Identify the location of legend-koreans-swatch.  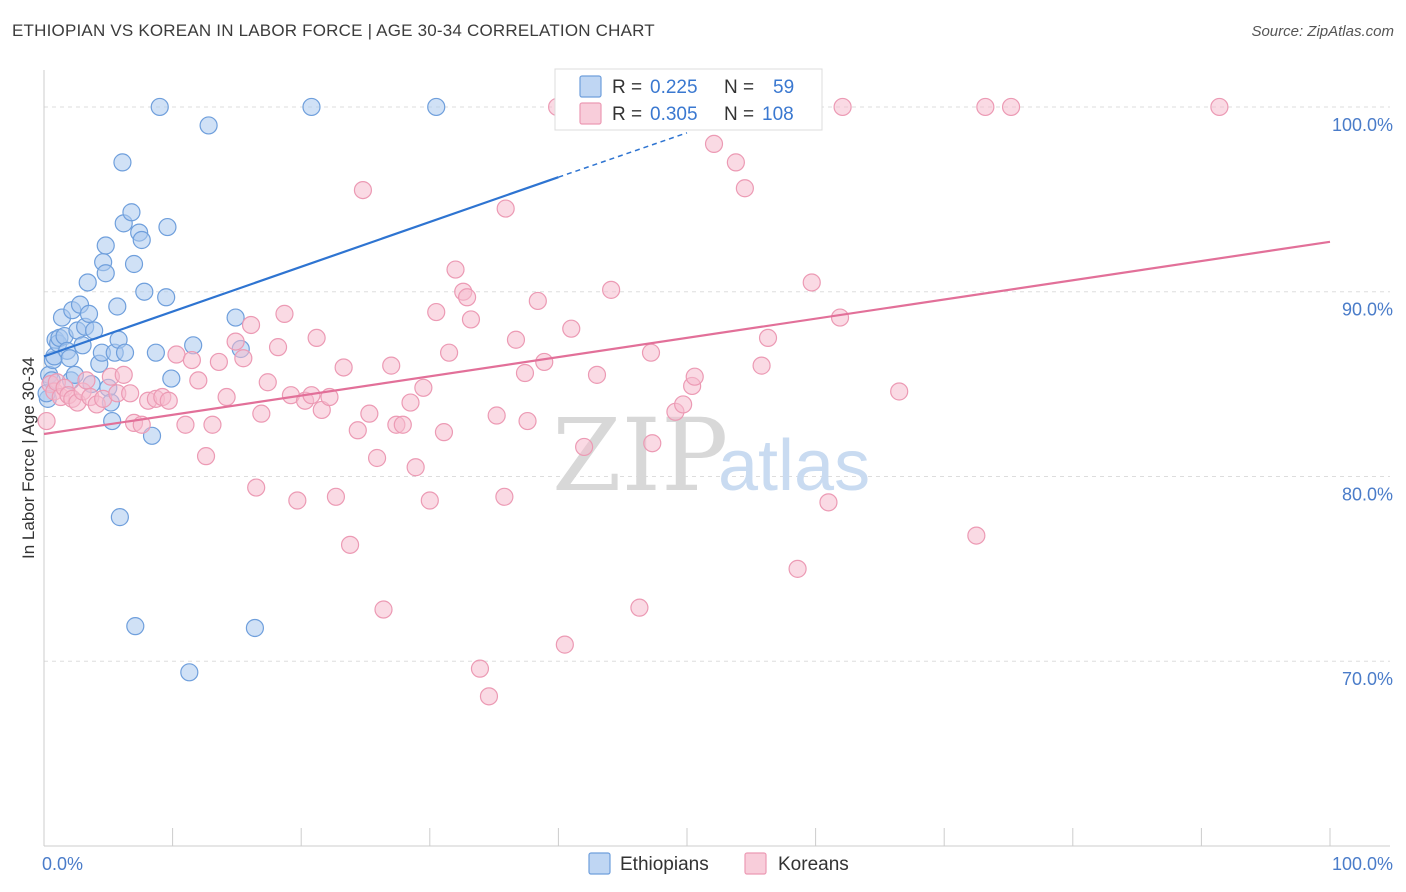
(755, 863).